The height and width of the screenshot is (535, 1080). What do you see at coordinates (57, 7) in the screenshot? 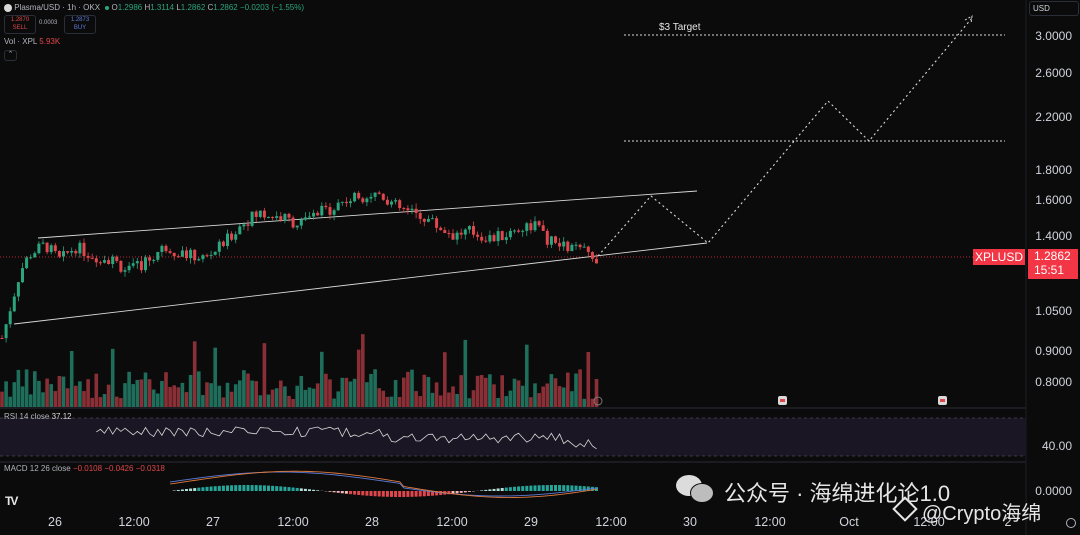
I see `symbol-text: Plasma/USD · 1h · OKX` at bounding box center [57, 7].